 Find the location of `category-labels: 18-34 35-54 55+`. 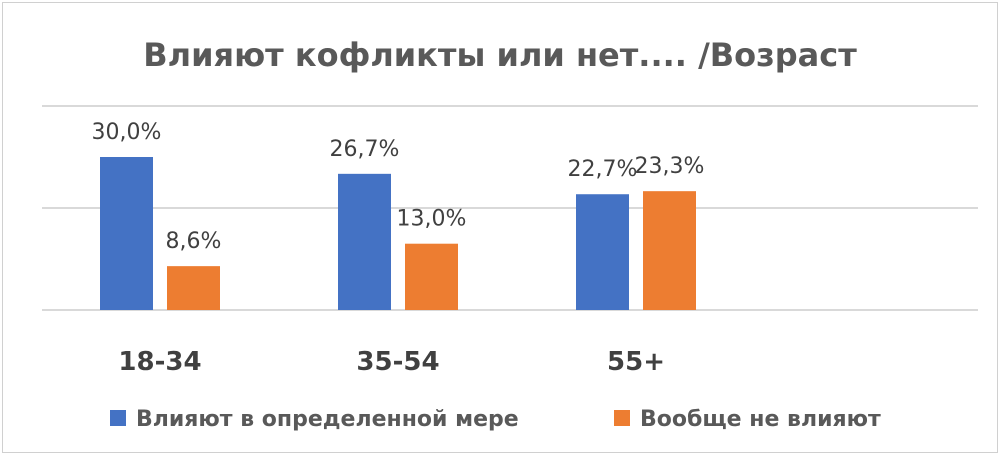

category-labels: 18-34 35-54 55+ is located at coordinates (391, 362).